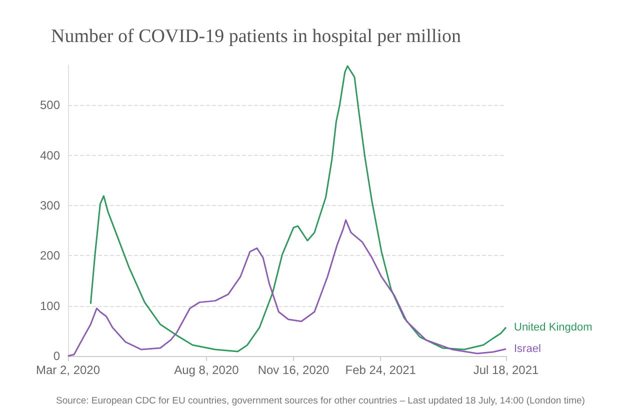 This screenshot has height=415, width=635. Describe the element at coordinates (56, 356) in the screenshot. I see `y-tick-label: 0` at that location.